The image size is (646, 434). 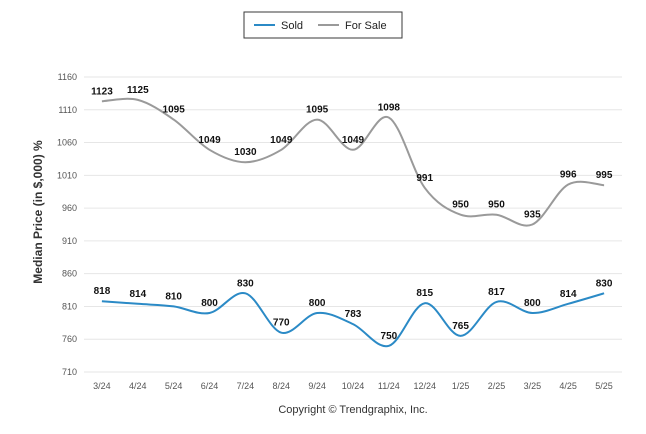 I want to click on x-tick-label: 5/24, so click(x=174, y=386).